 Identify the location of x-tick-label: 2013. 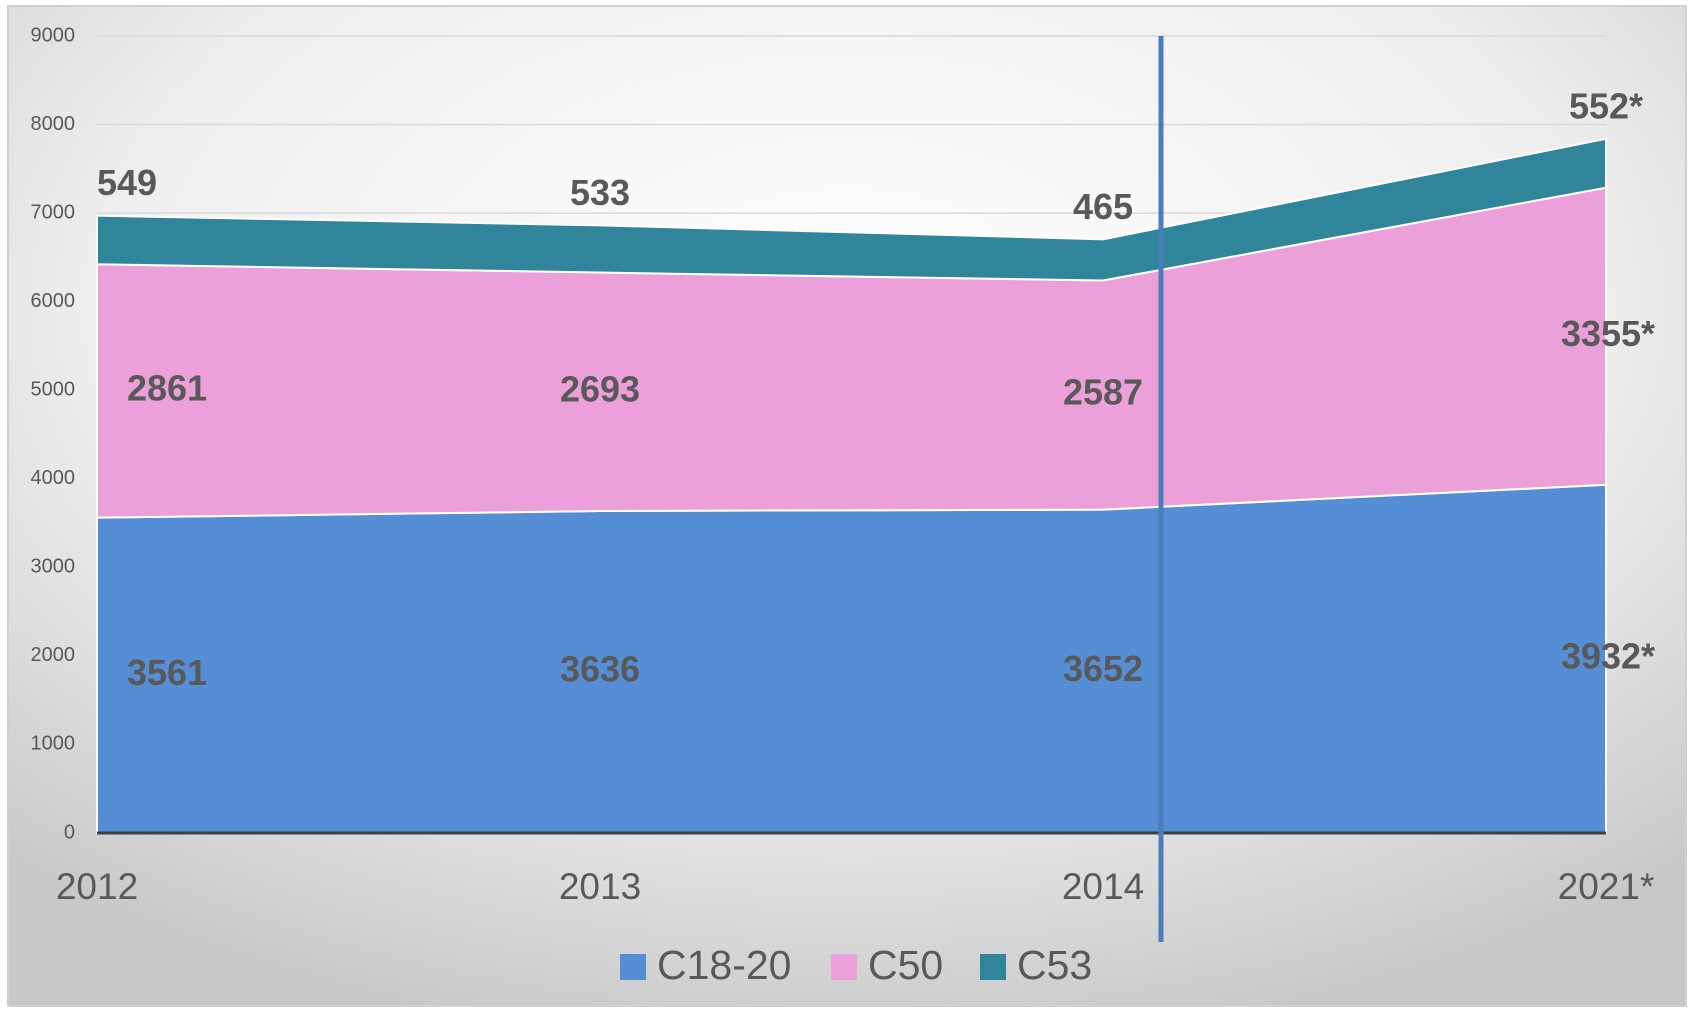
(600, 886).